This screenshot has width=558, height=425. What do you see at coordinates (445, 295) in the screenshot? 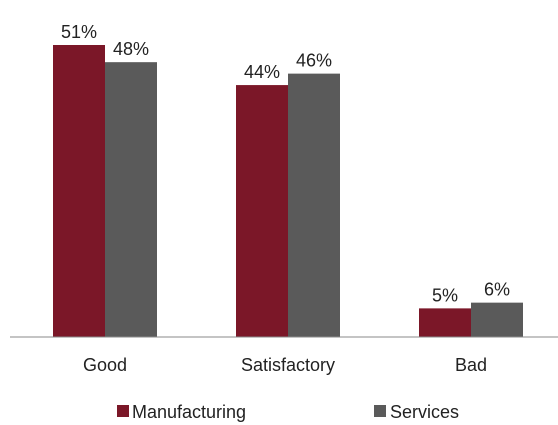
I see `data-label-manufacturing-bad: 5%` at bounding box center [445, 295].